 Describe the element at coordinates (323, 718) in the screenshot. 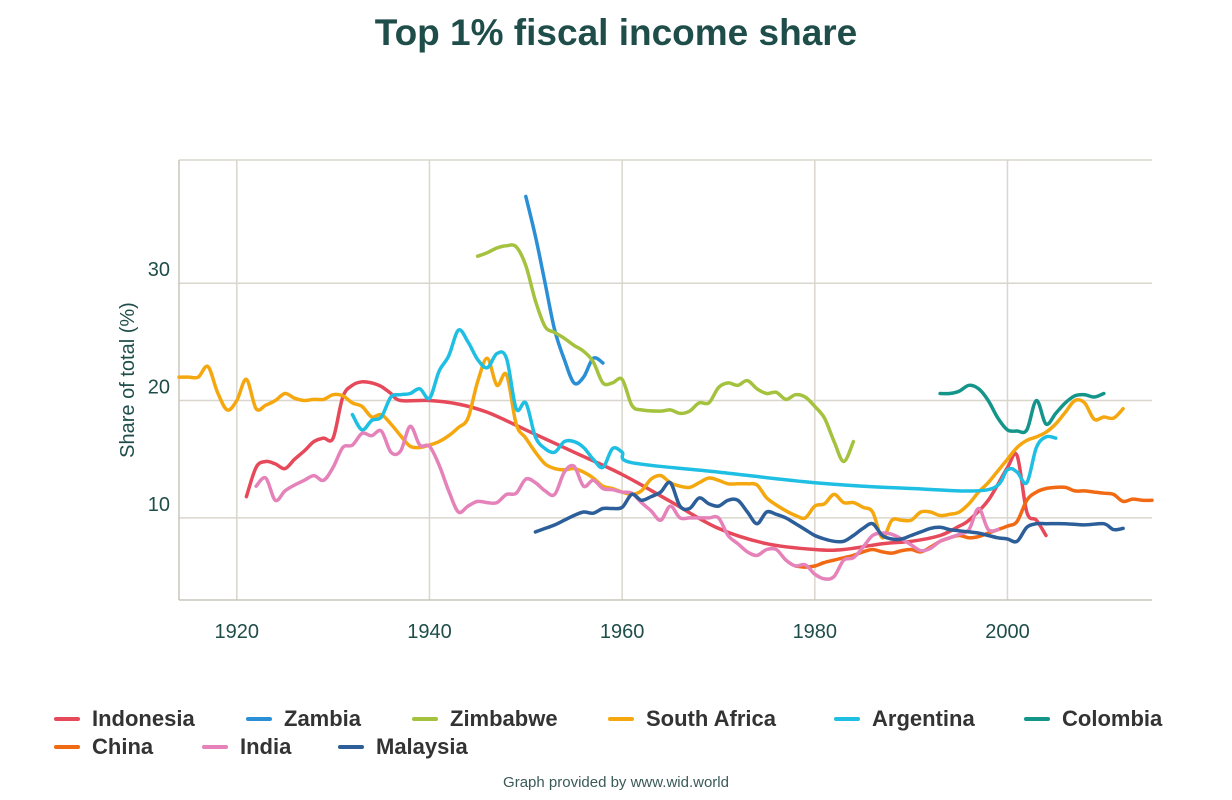

I see `legend-label: Zambia` at that location.